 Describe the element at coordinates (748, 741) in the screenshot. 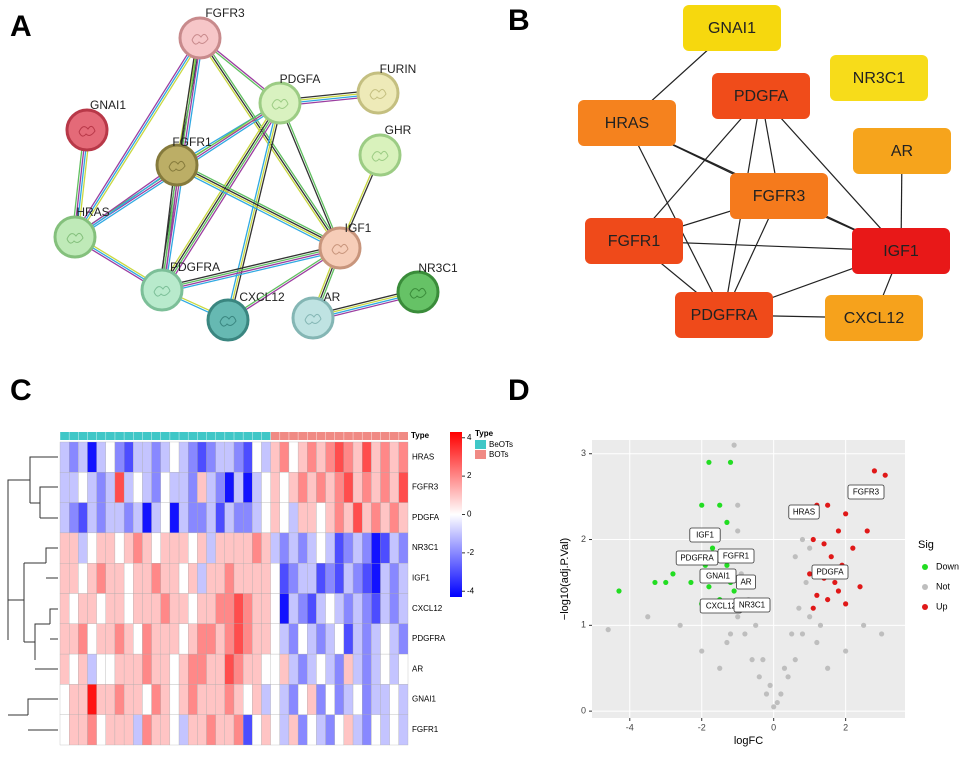

I see `x-axis-title: logFC` at that location.